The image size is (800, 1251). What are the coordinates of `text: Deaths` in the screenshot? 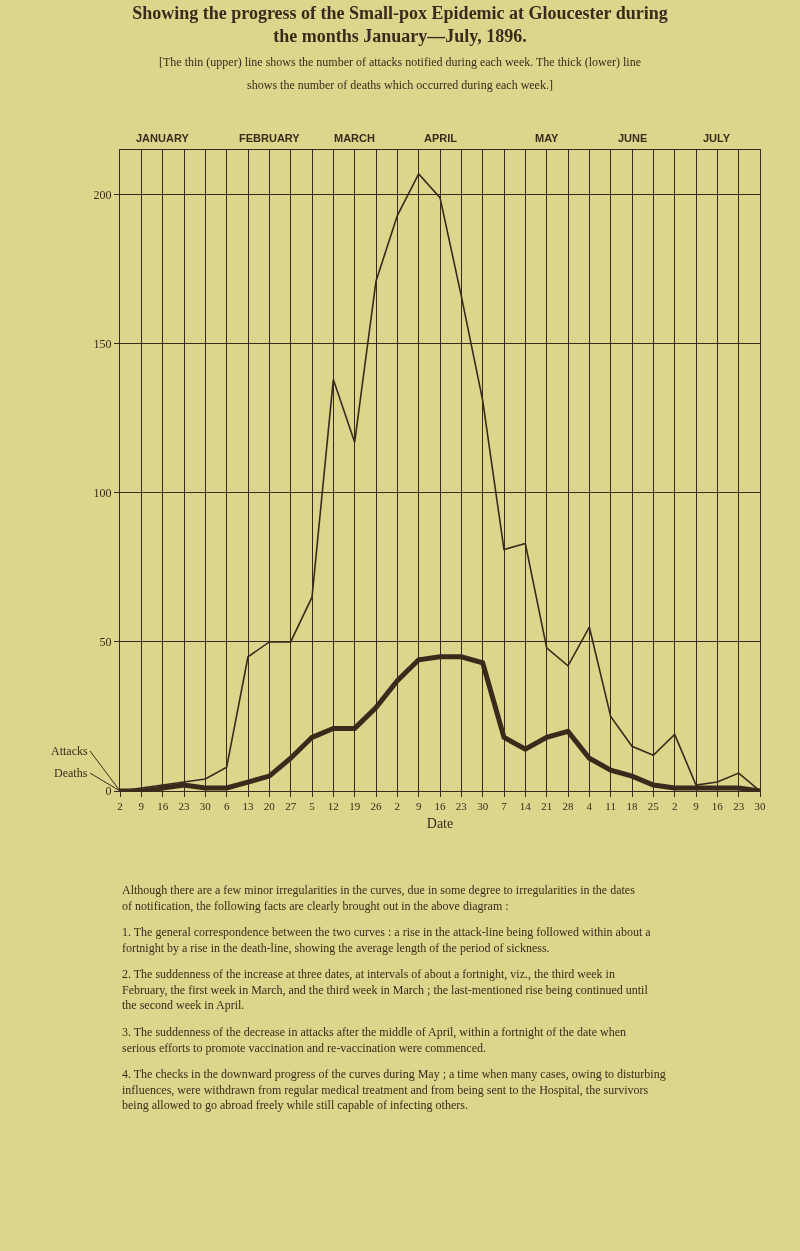 It's located at (71, 773).